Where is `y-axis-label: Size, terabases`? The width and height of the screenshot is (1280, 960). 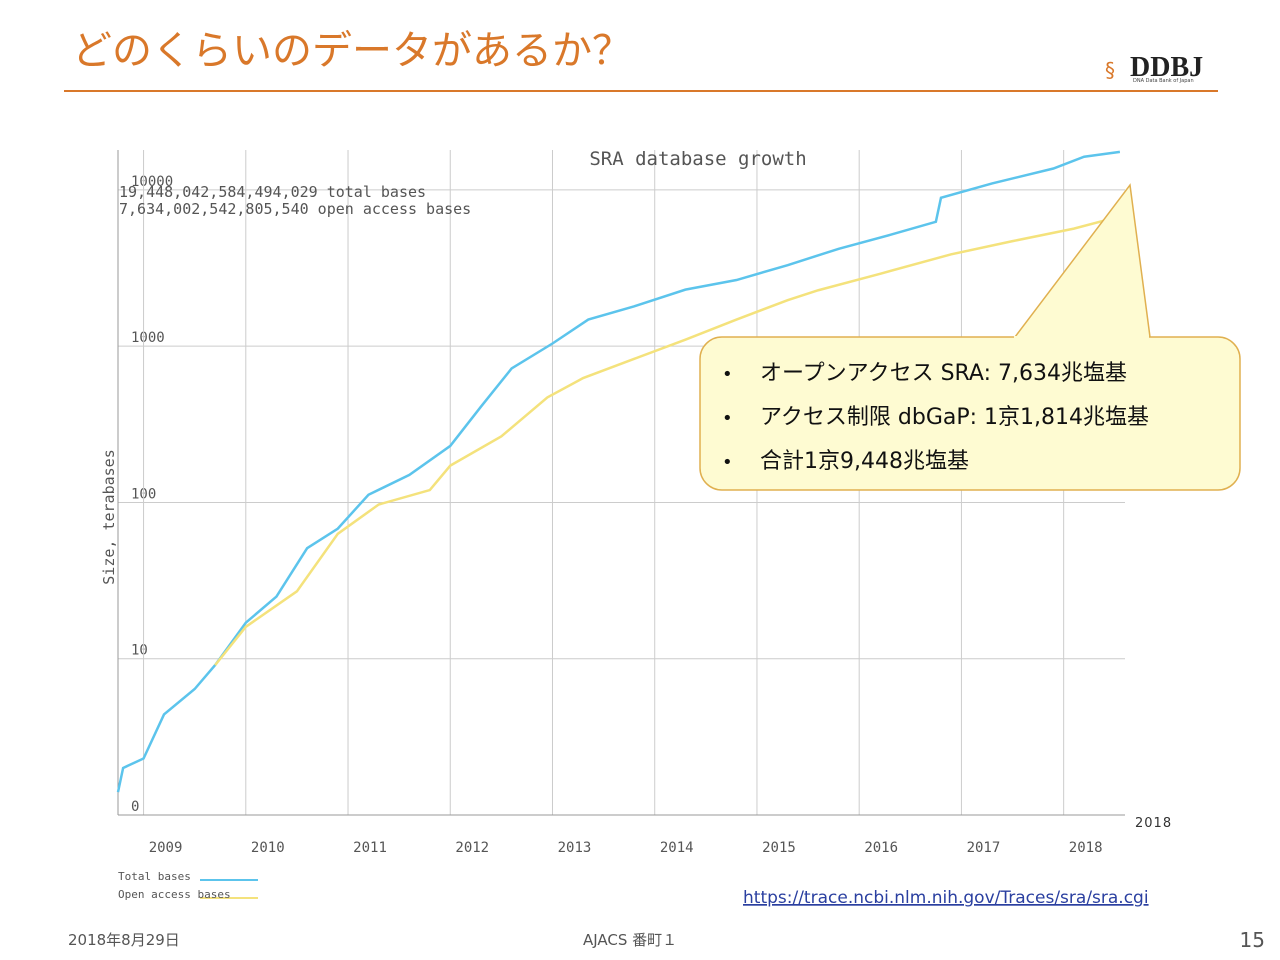
y-axis-label: Size, terabases is located at coordinates (109, 516).